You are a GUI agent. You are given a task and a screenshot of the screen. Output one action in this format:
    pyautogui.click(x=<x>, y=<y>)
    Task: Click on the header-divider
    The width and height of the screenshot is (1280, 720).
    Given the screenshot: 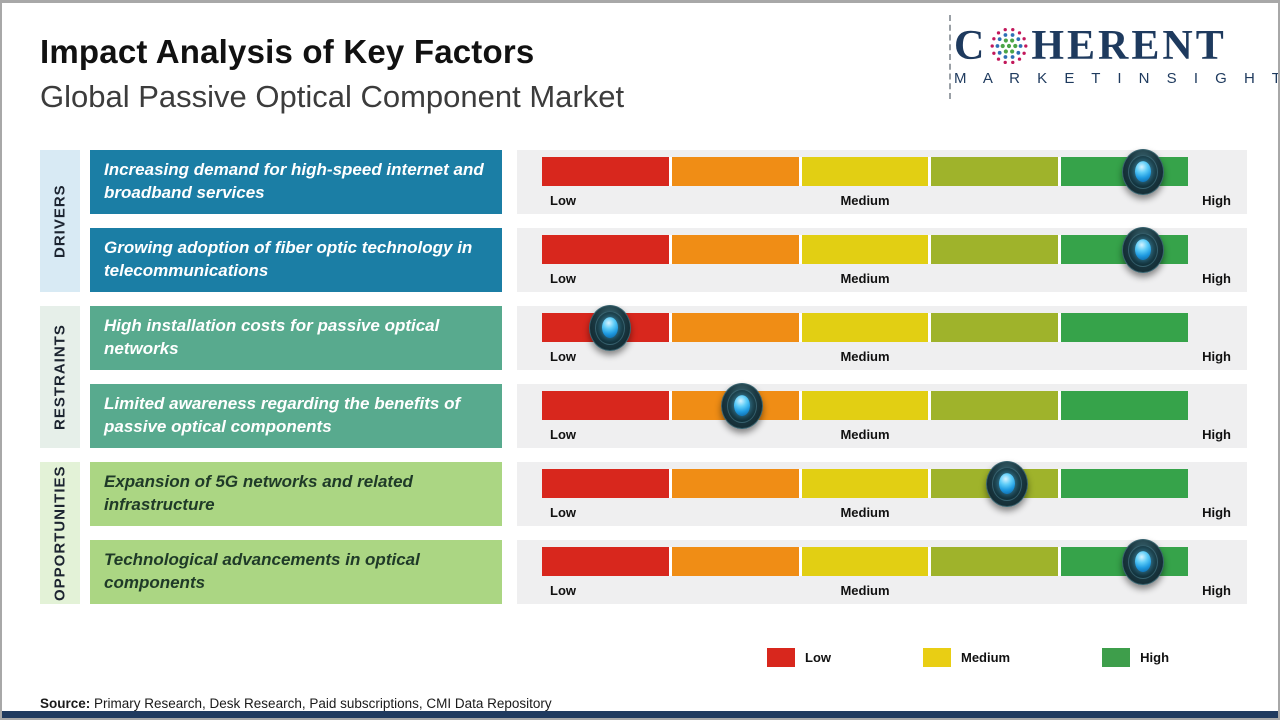 What is the action you would take?
    pyautogui.click(x=950, y=57)
    